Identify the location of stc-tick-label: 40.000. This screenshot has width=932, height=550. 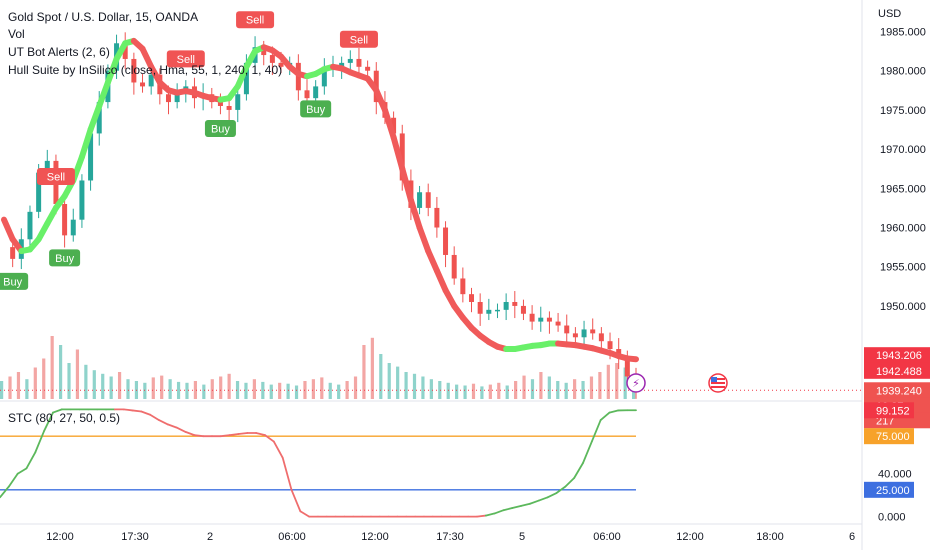
(895, 475).